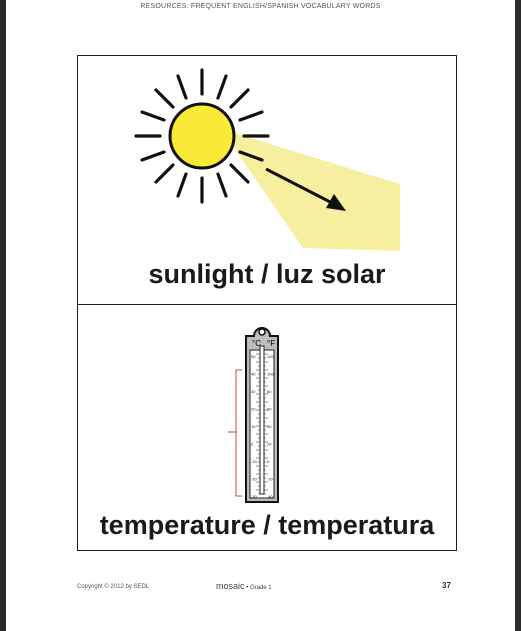  What do you see at coordinates (253, 391) in the screenshot?
I see `celsius-tick-label: 30` at bounding box center [253, 391].